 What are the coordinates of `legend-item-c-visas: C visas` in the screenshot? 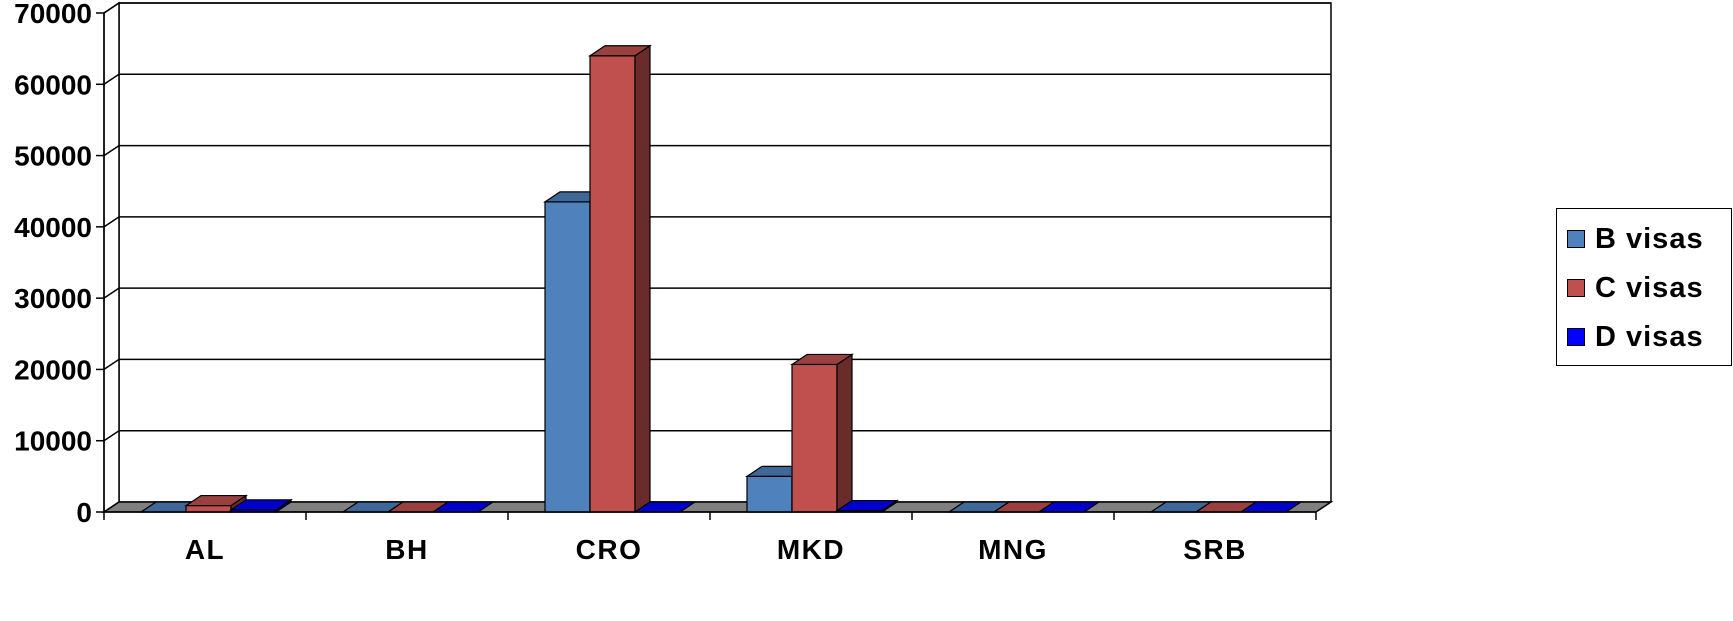 It's located at (1635, 288).